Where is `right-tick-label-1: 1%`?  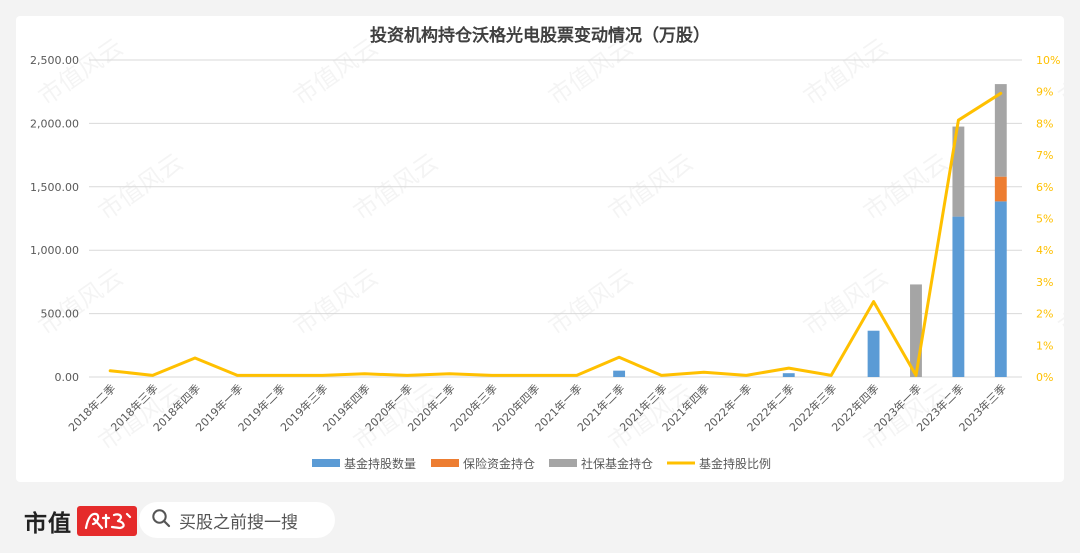 right-tick-label-1: 1% is located at coordinates (1044, 345).